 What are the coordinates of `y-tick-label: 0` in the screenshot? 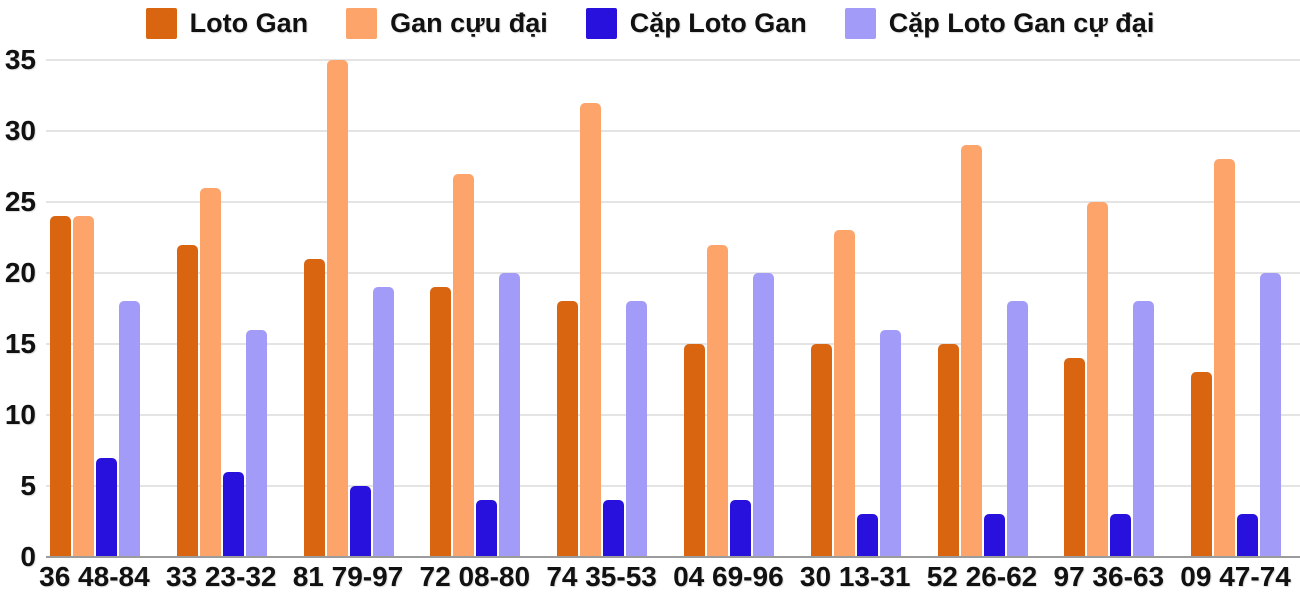 It's located at (28, 556).